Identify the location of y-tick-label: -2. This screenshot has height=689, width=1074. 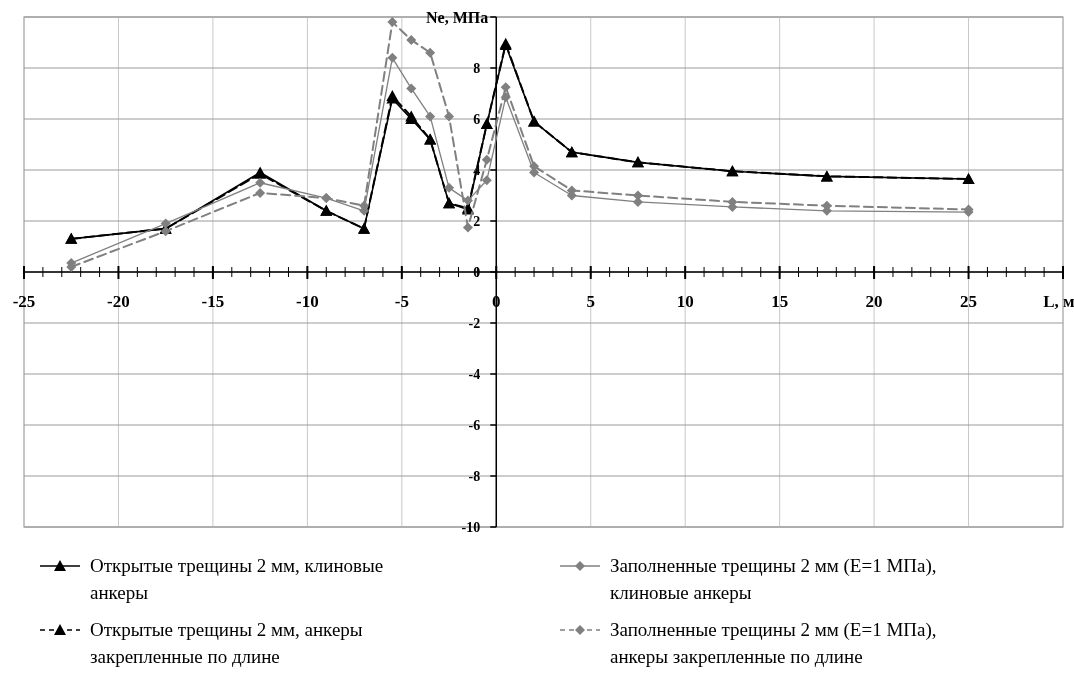
(474, 323).